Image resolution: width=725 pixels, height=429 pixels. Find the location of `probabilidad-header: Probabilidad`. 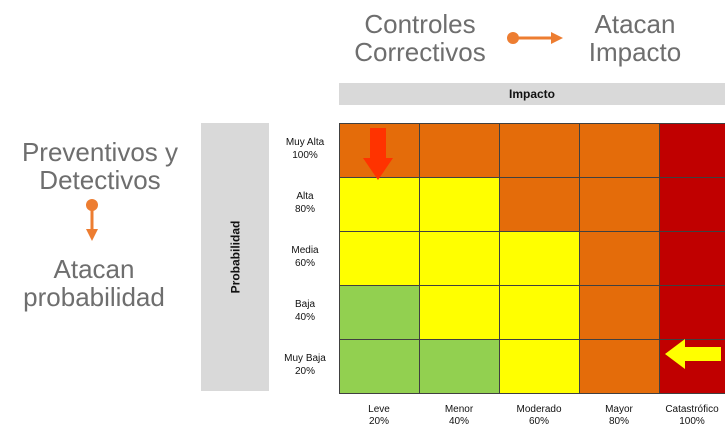

probabilidad-header: Probabilidad is located at coordinates (235, 257).